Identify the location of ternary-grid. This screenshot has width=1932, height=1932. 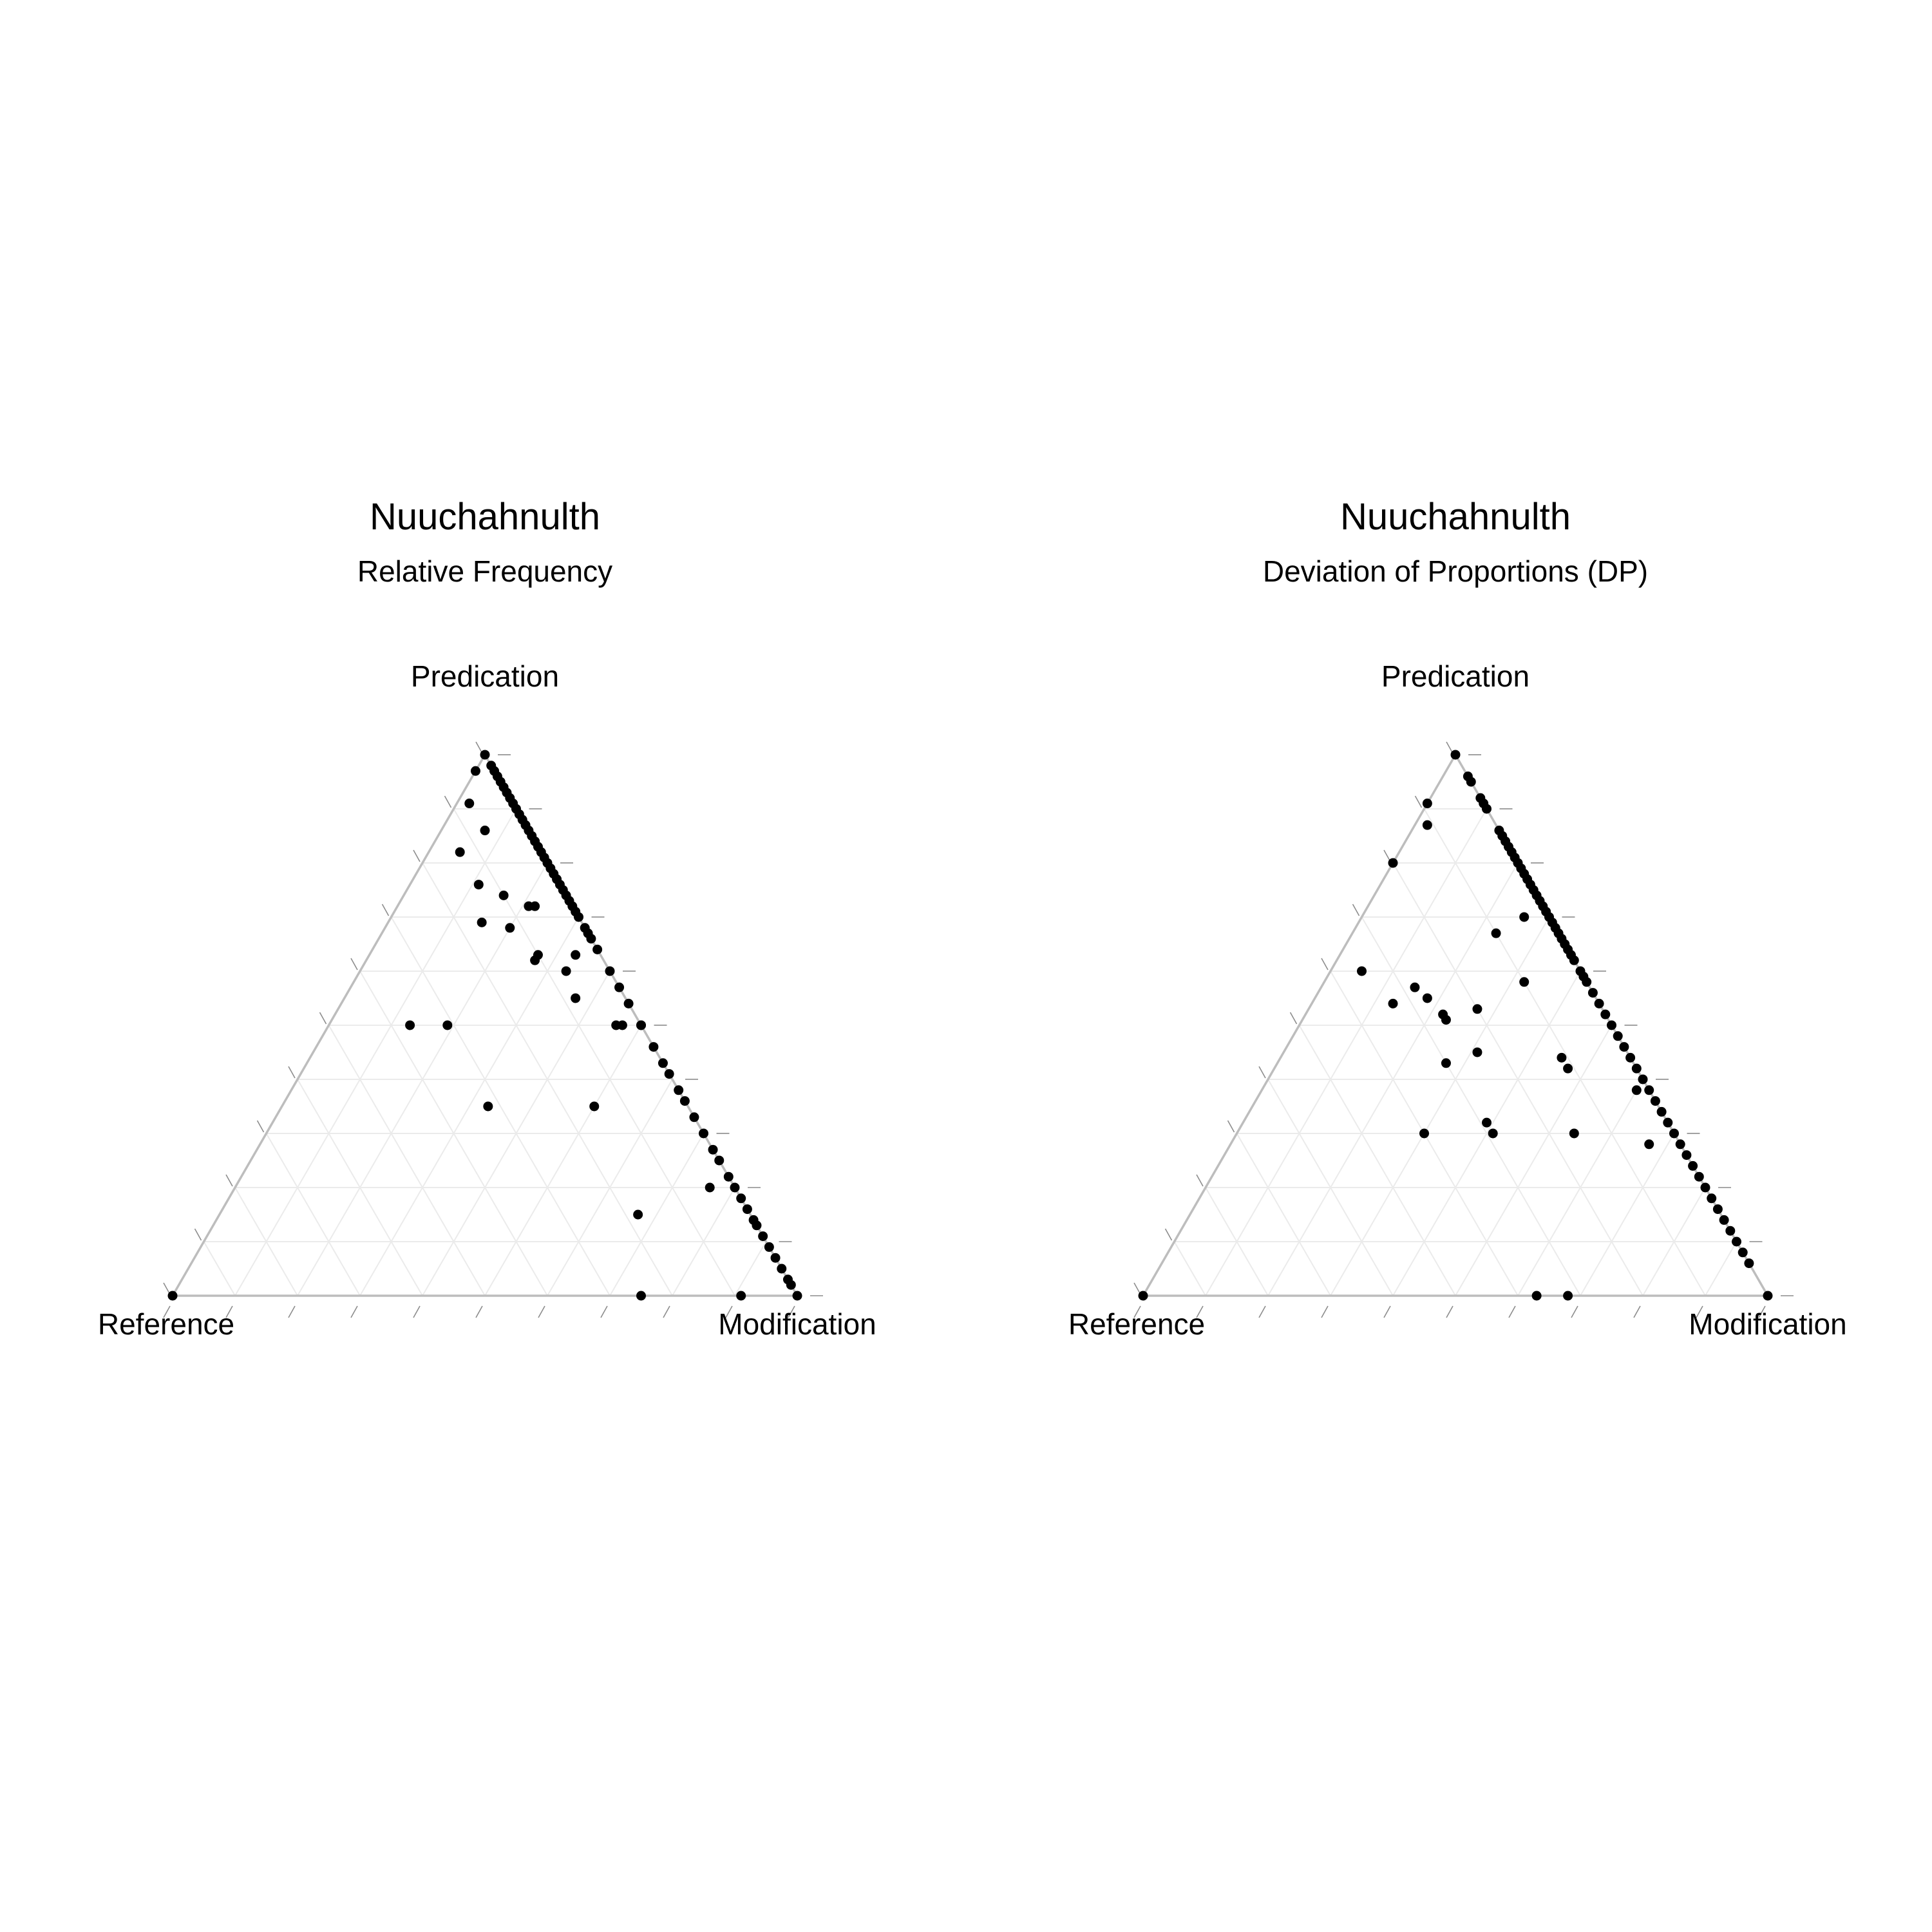
(1455, 1052).